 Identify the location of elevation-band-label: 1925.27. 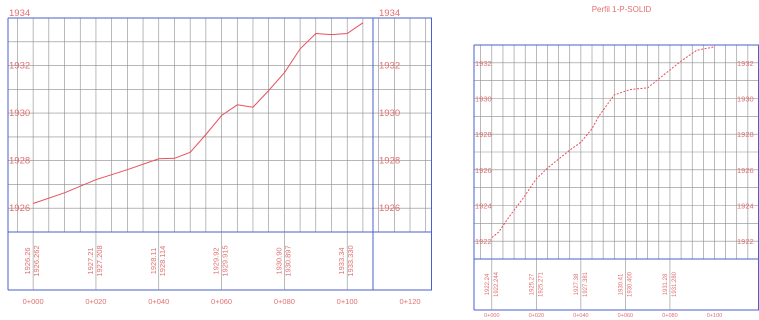
(532, 284).